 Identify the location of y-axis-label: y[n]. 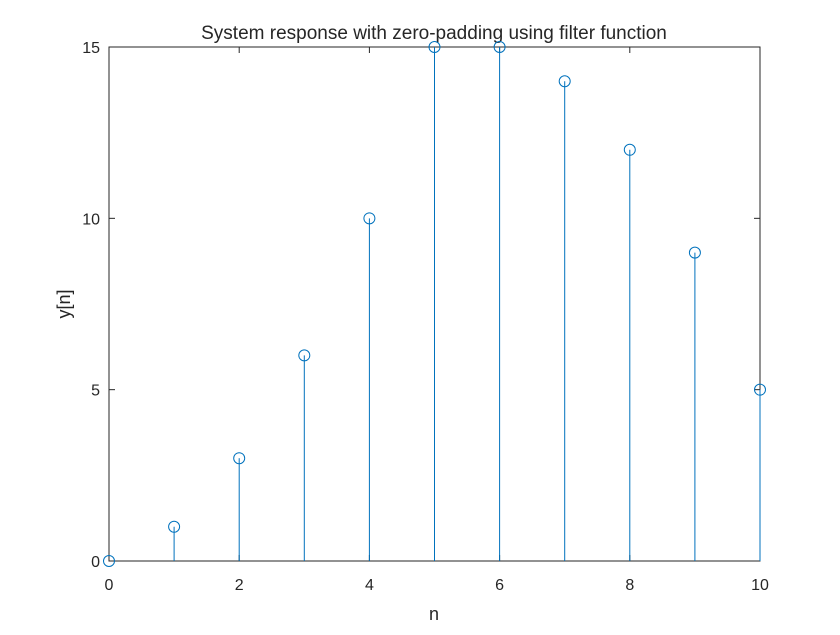
(64, 303).